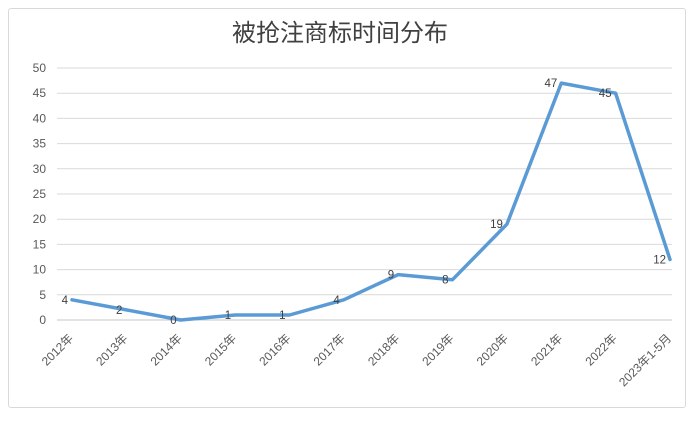 This screenshot has width=700, height=423. What do you see at coordinates (645, 360) in the screenshot?
I see `x-axis-tick-label: 2023年1-5月` at bounding box center [645, 360].